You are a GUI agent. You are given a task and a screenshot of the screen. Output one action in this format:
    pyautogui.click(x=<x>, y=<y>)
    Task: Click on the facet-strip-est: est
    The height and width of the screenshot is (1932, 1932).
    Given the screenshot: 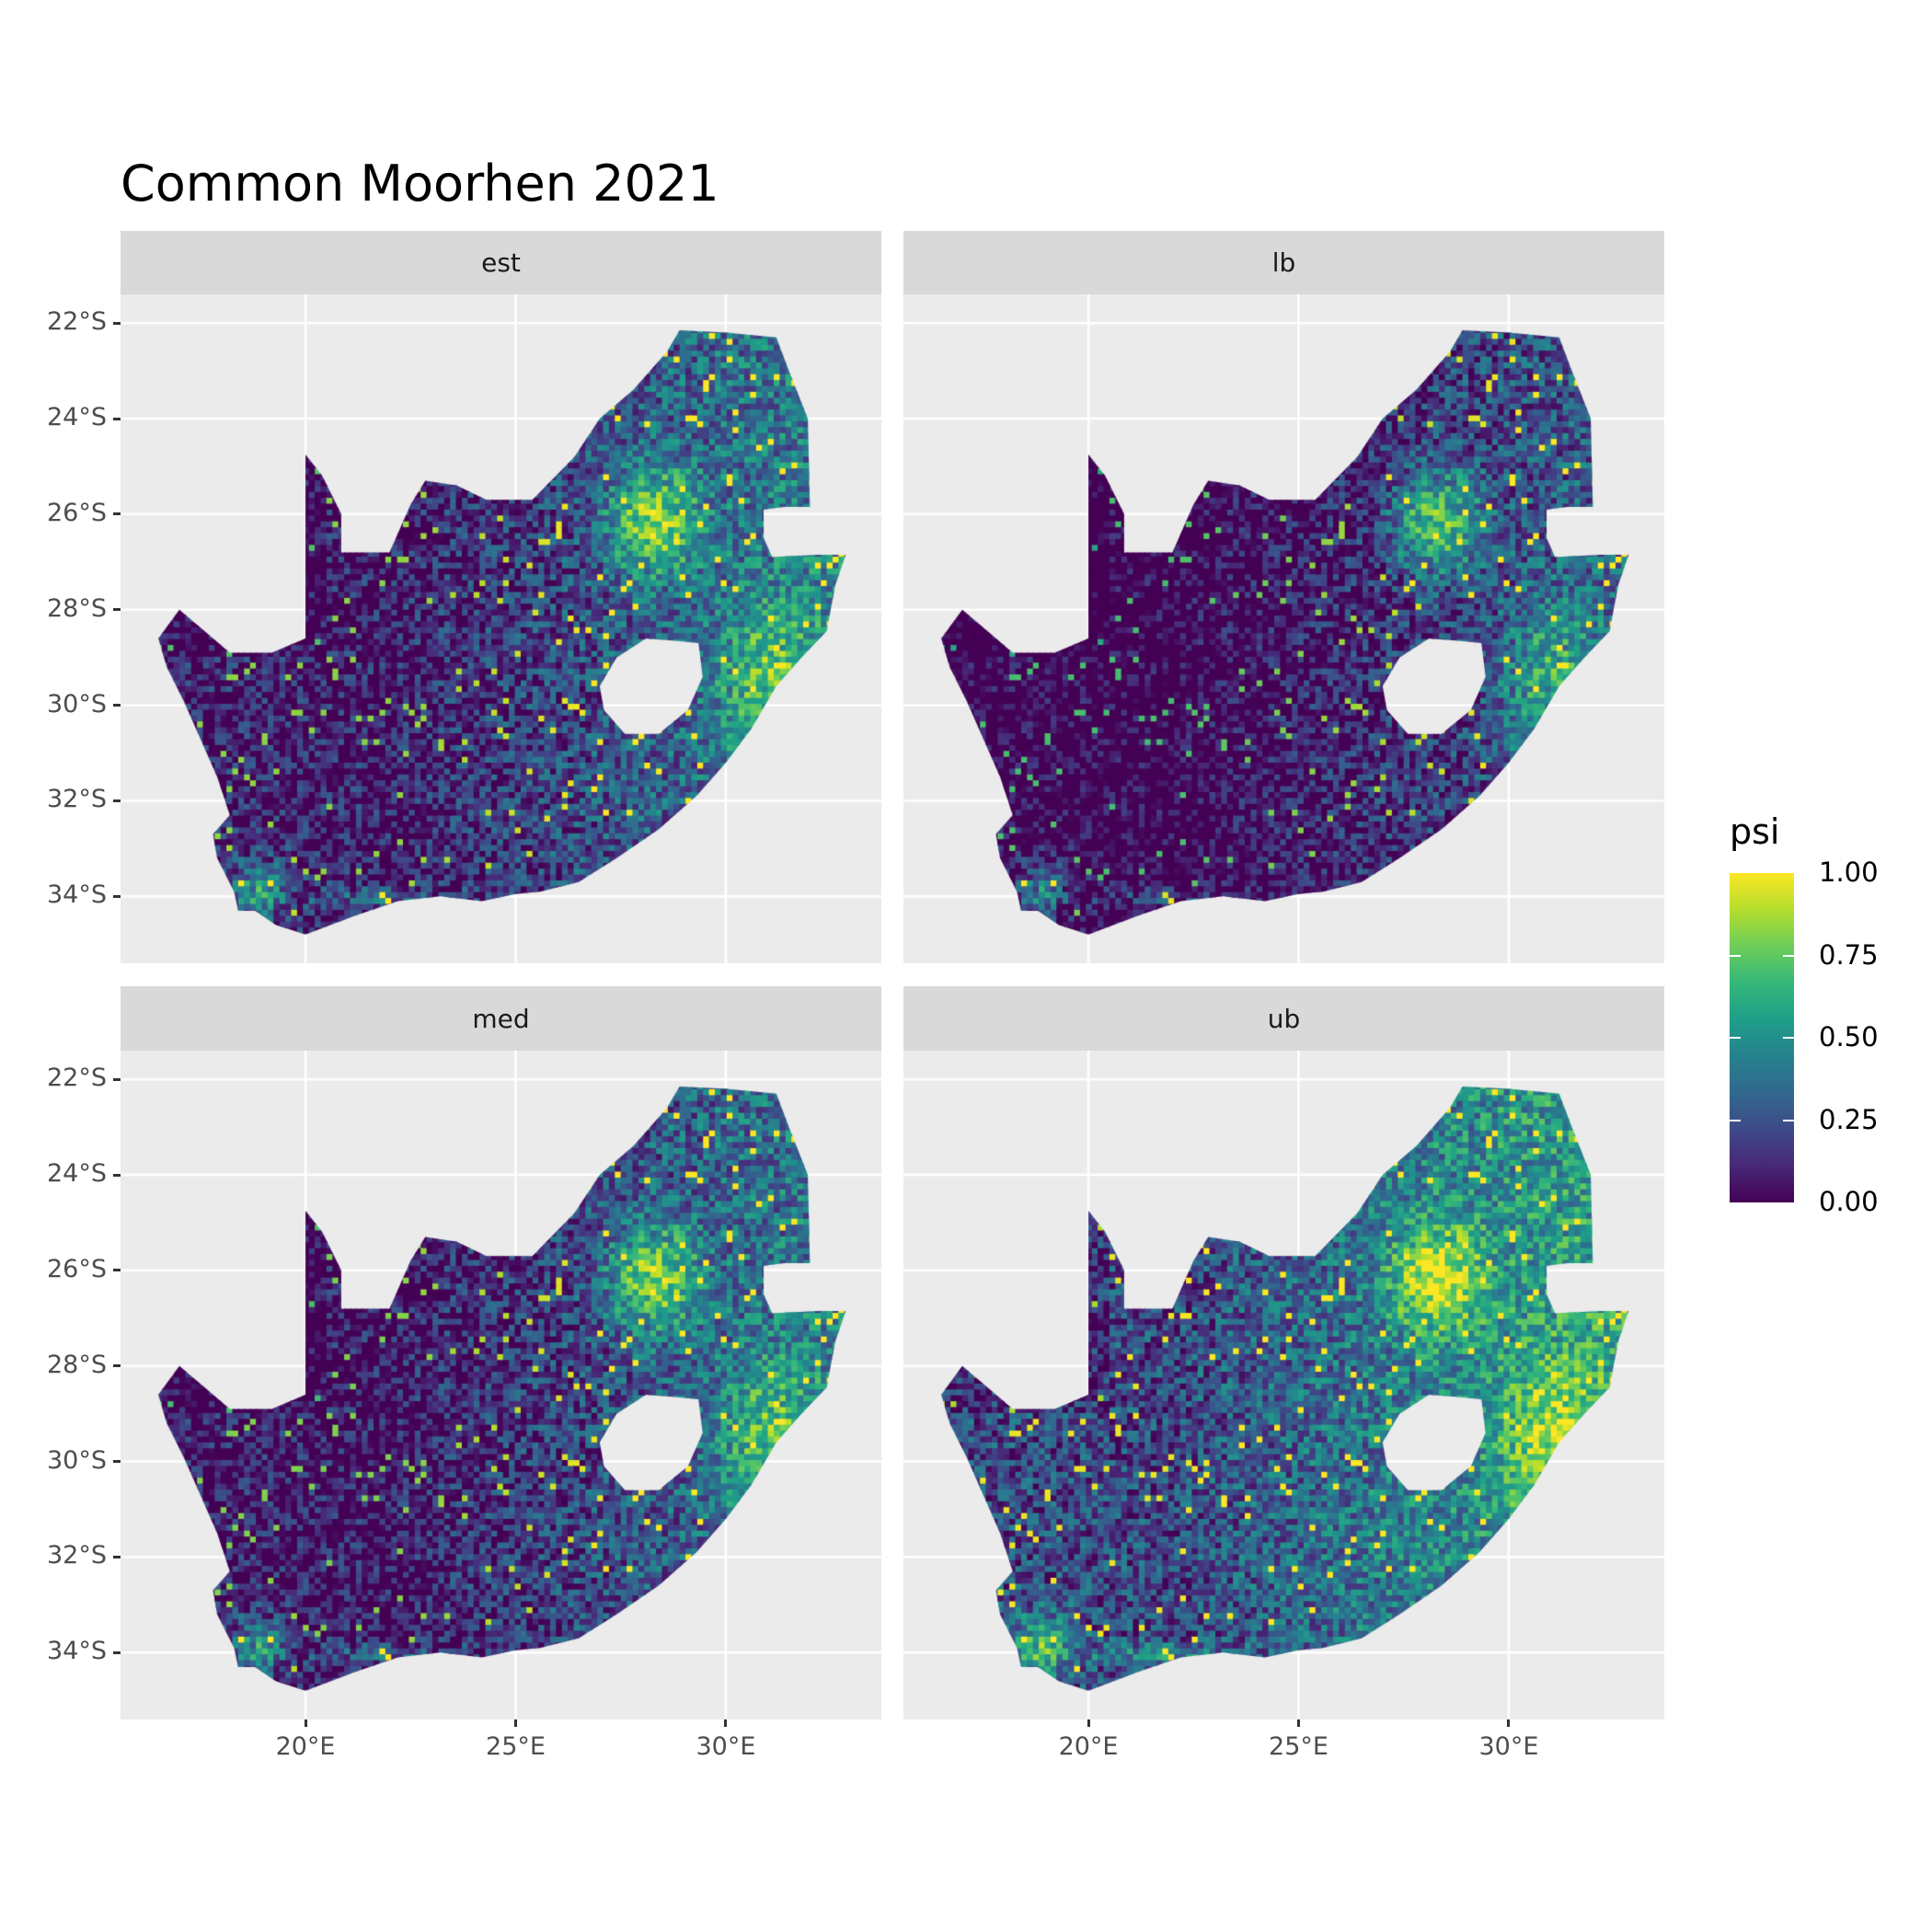 What is the action you would take?
    pyautogui.click(x=501, y=262)
    